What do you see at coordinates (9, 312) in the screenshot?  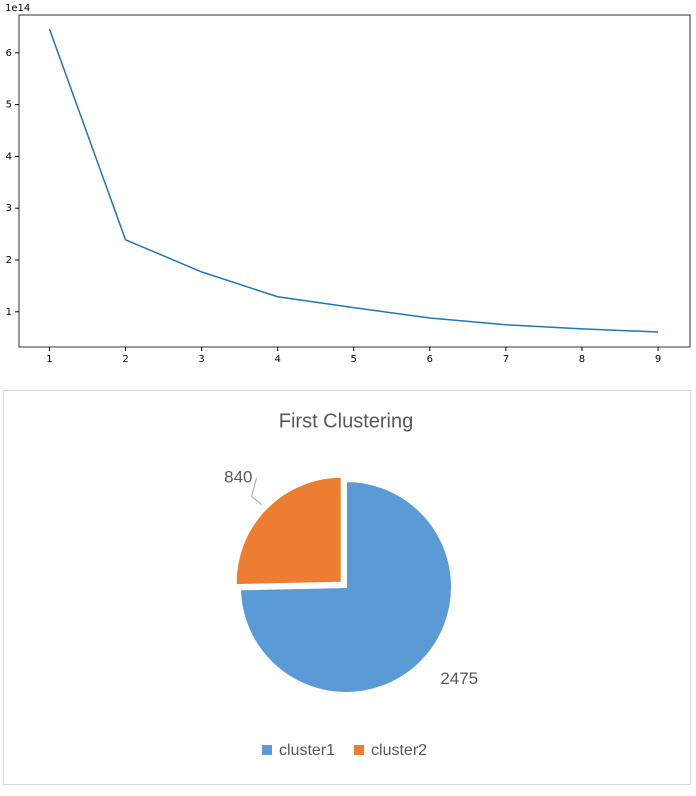 I see `y-tick-label: 1` at bounding box center [9, 312].